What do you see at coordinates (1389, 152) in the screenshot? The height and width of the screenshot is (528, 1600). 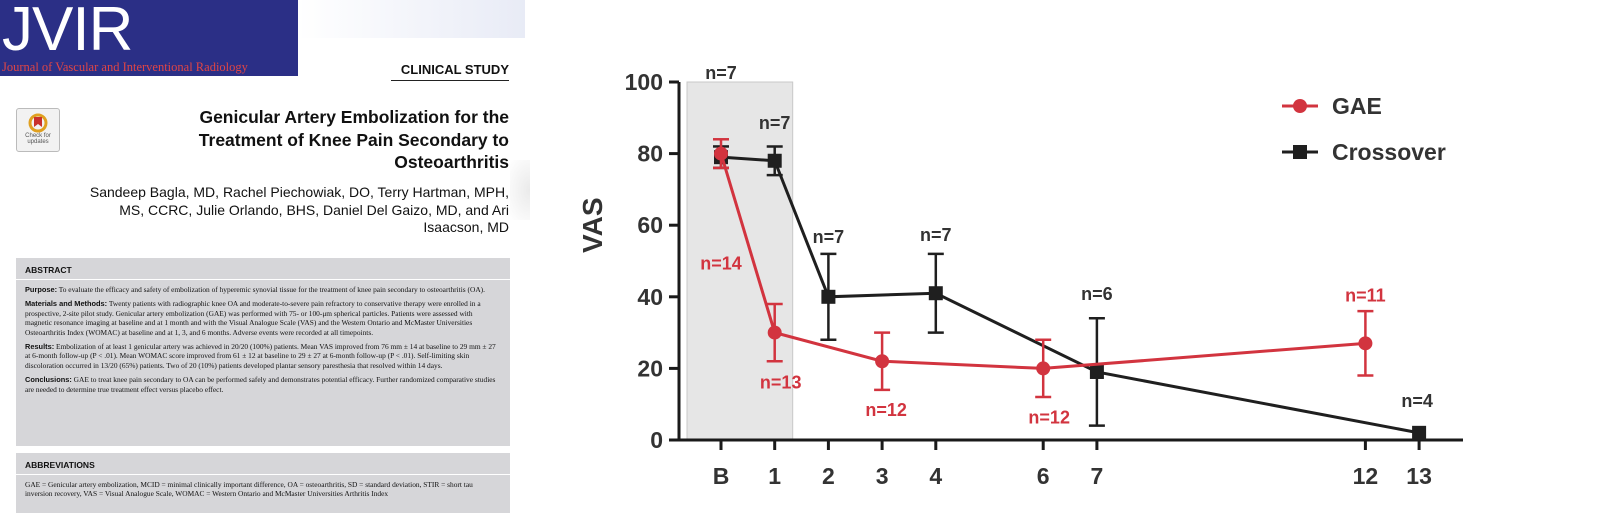 I see `crossover-legend-label: Crossover` at bounding box center [1389, 152].